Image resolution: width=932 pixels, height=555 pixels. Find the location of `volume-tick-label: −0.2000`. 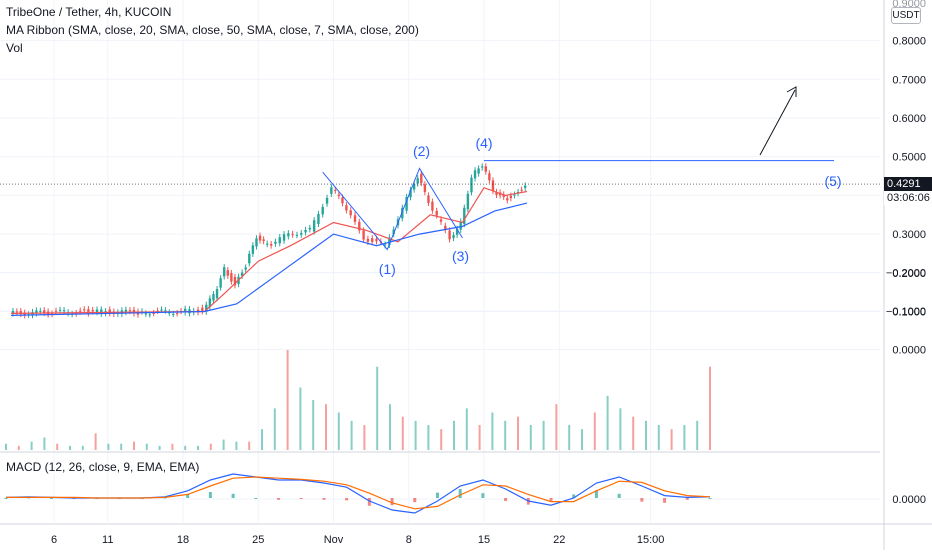

volume-tick-label: −0.2000 is located at coordinates (906, 274).